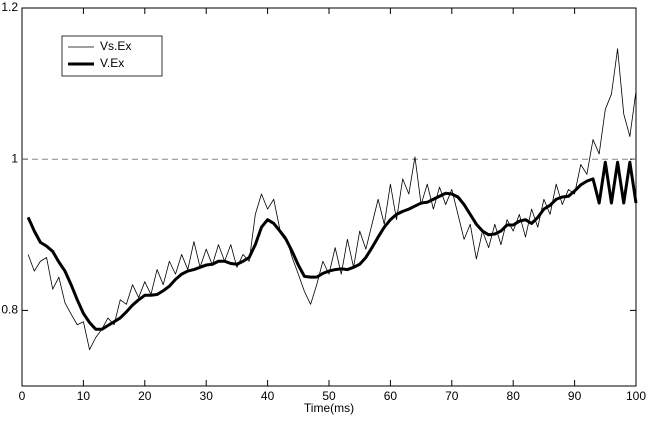 The image size is (654, 436). I want to click on y-tick-label: 1.2, so click(9, 7).